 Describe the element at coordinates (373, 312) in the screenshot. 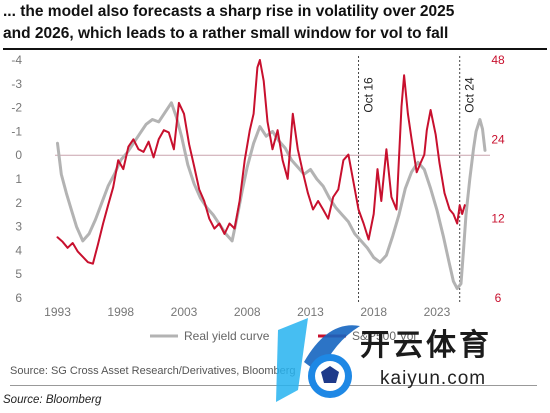

I see `x-axis-tick-label: 2018` at that location.